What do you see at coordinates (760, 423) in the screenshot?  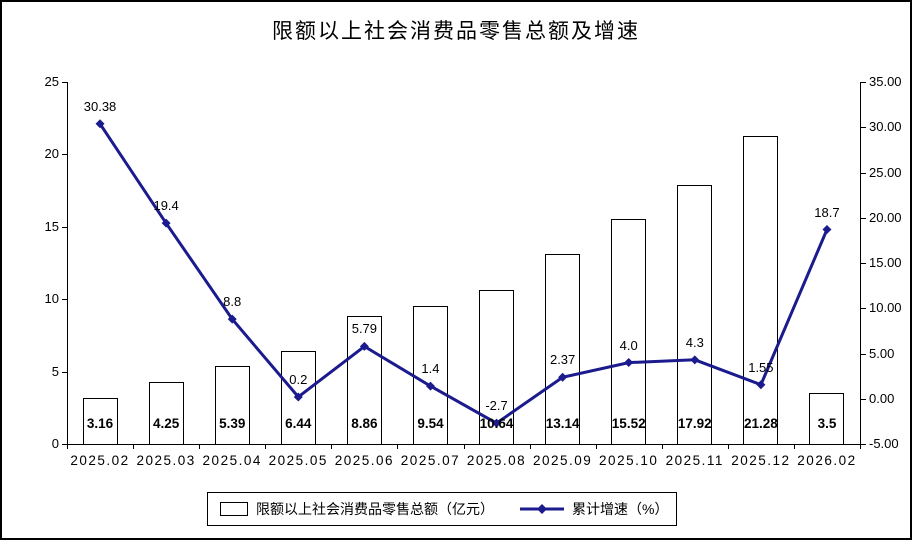 I see `bar-value-label: 21.28` at bounding box center [760, 423].